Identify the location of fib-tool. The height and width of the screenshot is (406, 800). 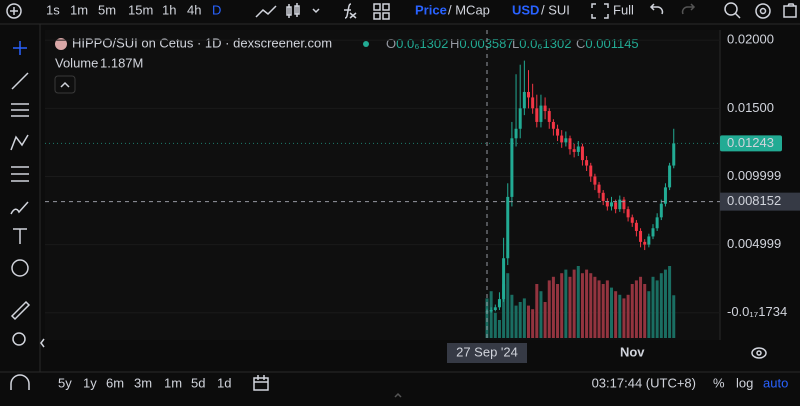
(20, 110).